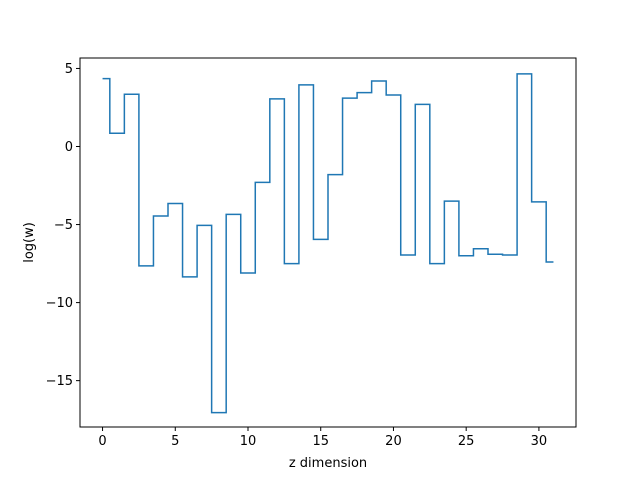 This screenshot has height=480, width=640. I want to click on y-axis-label: log(w), so click(29, 242).